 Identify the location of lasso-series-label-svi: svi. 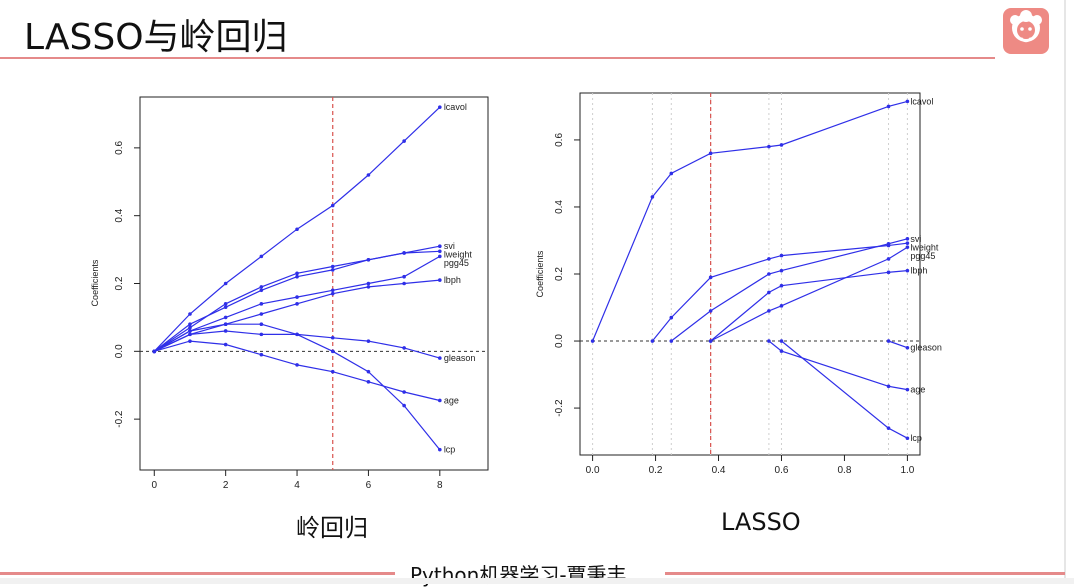
(915, 239).